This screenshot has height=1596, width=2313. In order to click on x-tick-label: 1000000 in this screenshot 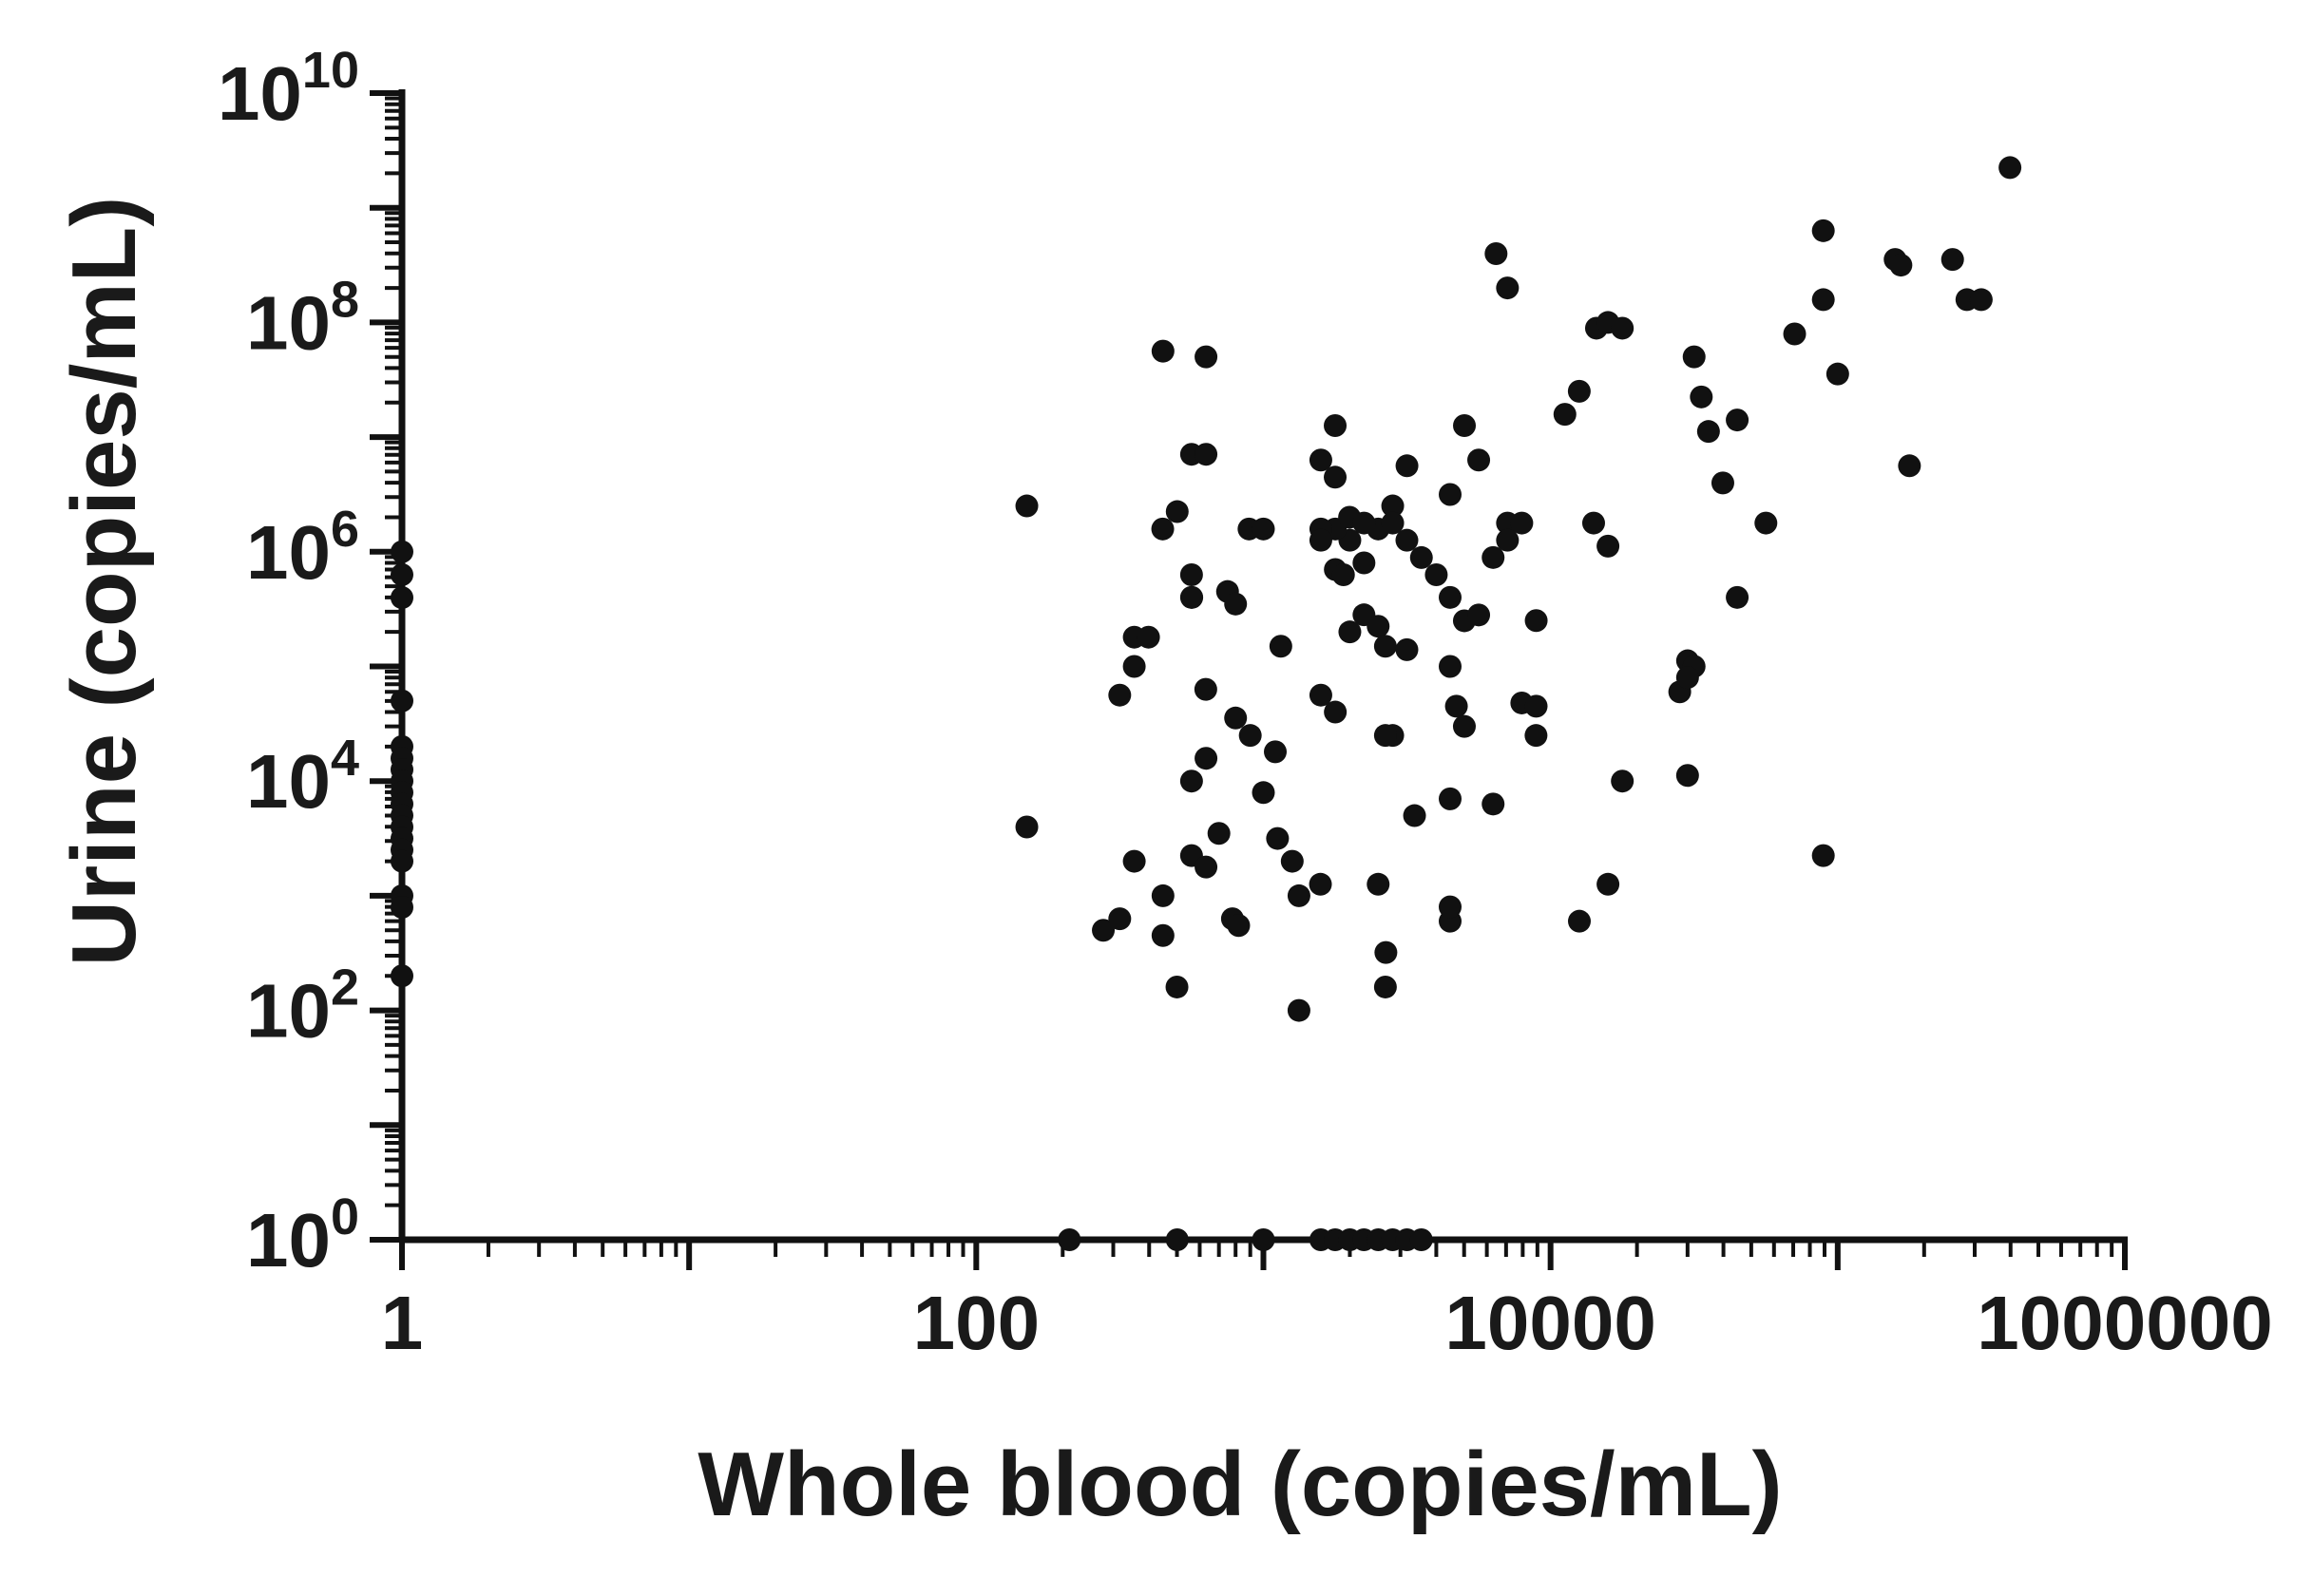, I will do `click(2124, 1323)`.